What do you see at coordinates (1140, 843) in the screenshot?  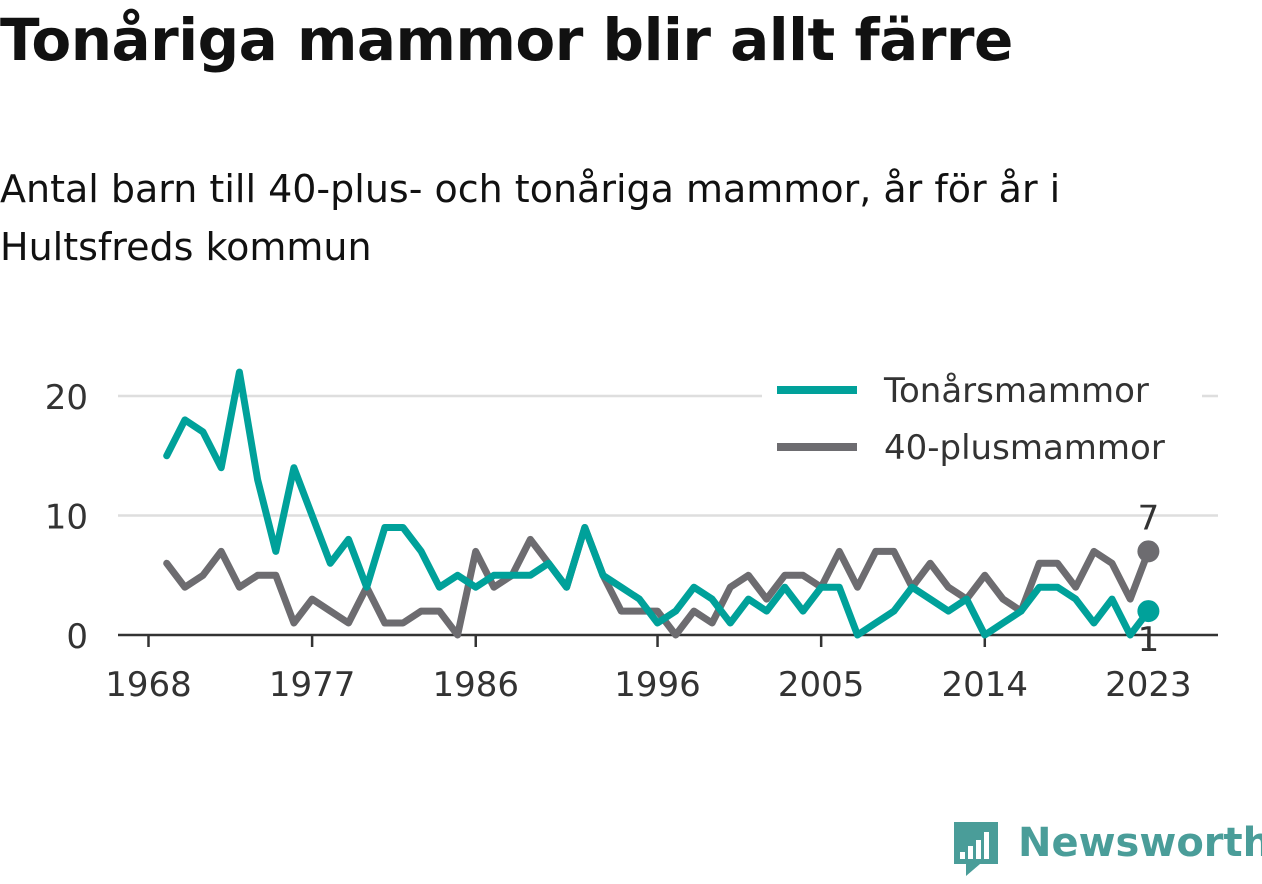 I see `brand-name: Newsworthy` at bounding box center [1140, 843].